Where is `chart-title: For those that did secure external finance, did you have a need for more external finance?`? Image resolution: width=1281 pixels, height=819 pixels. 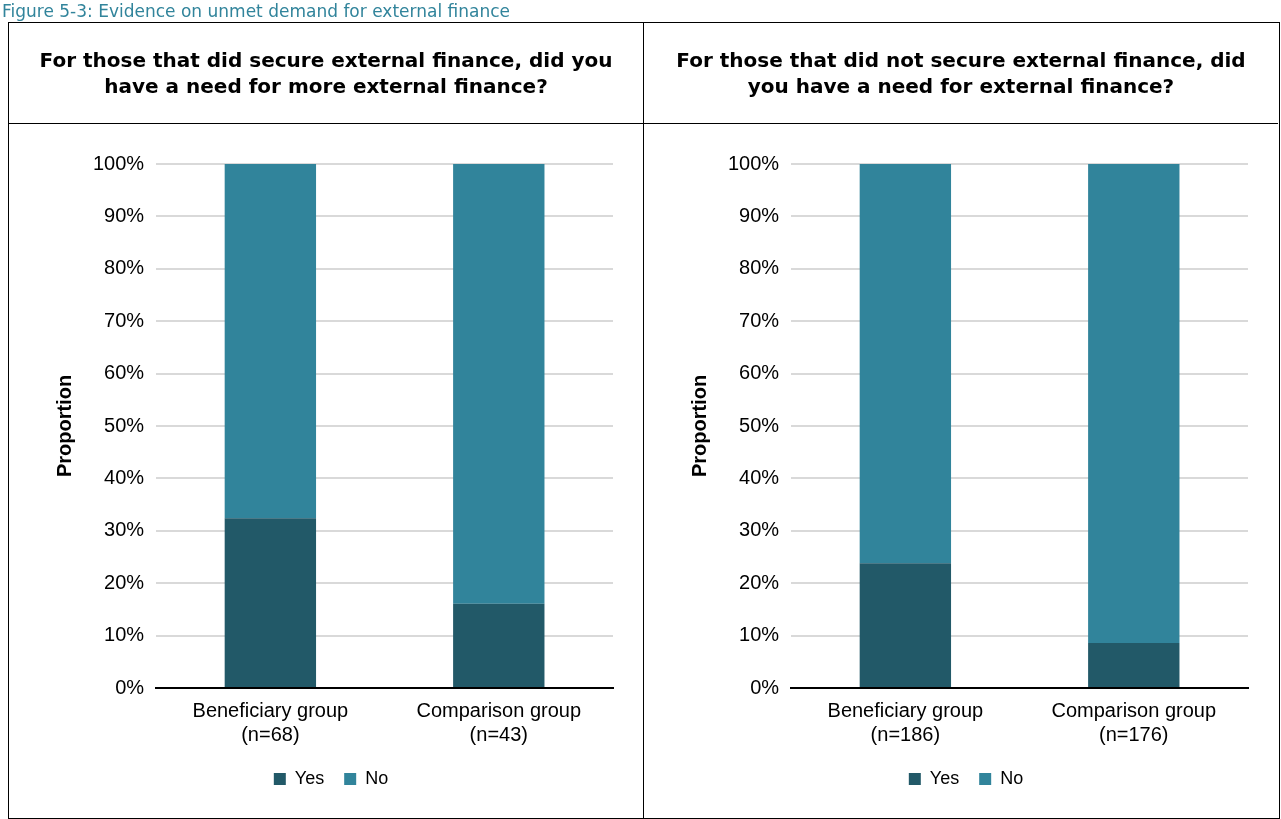
chart-title: For those that did secure external finance, did you have a need for more external finance? is located at coordinates (326, 73).